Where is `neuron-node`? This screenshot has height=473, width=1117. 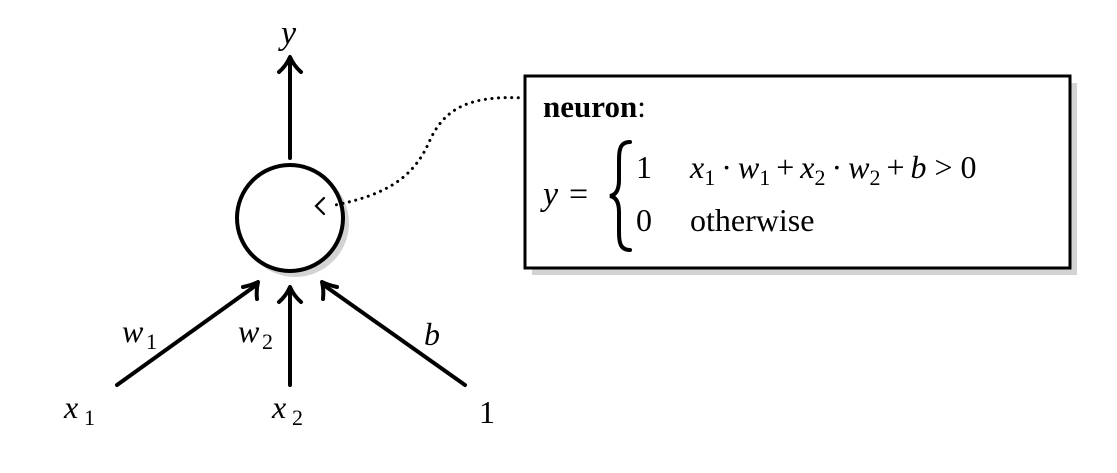
neuron-node is located at coordinates (290, 218).